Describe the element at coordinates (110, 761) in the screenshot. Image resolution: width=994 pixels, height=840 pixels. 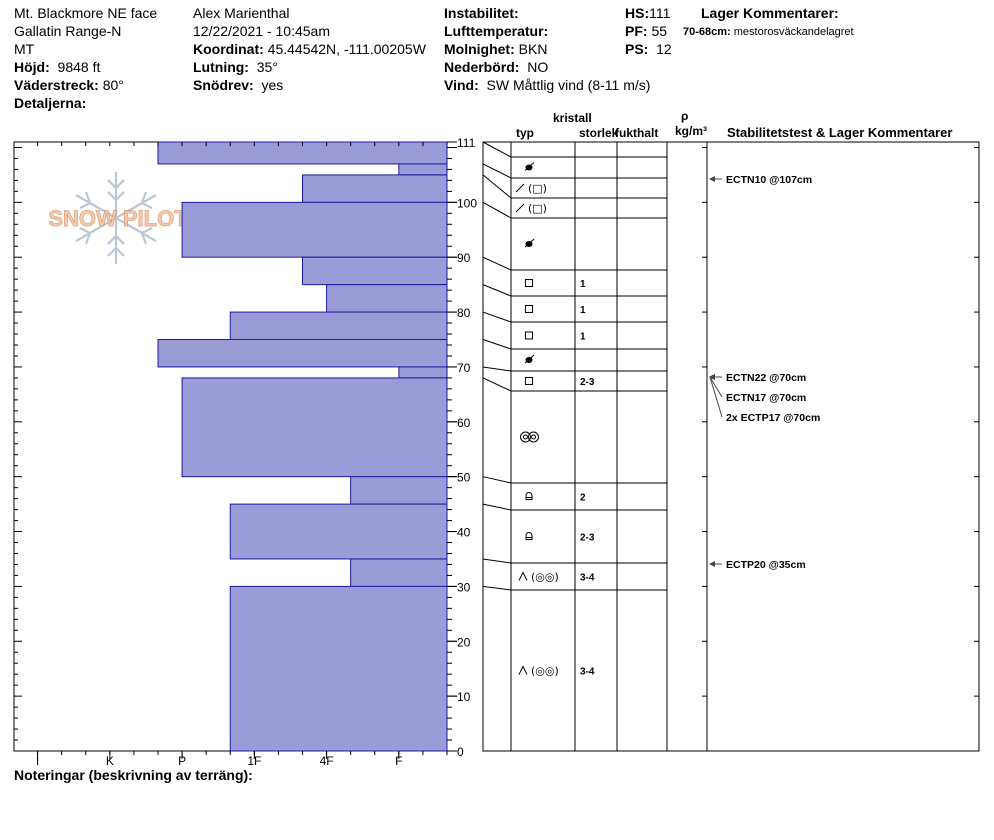
I see `x-tick-label-K: K` at that location.